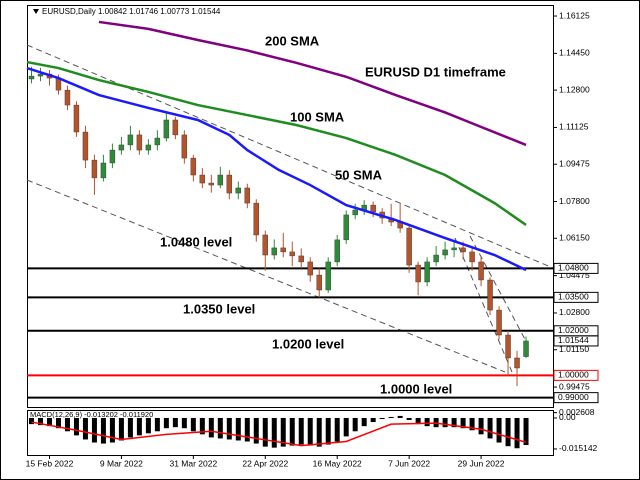 The height and width of the screenshot is (480, 640). What do you see at coordinates (574, 163) in the screenshot?
I see `y-tick-label: 1.09475` at bounding box center [574, 163].